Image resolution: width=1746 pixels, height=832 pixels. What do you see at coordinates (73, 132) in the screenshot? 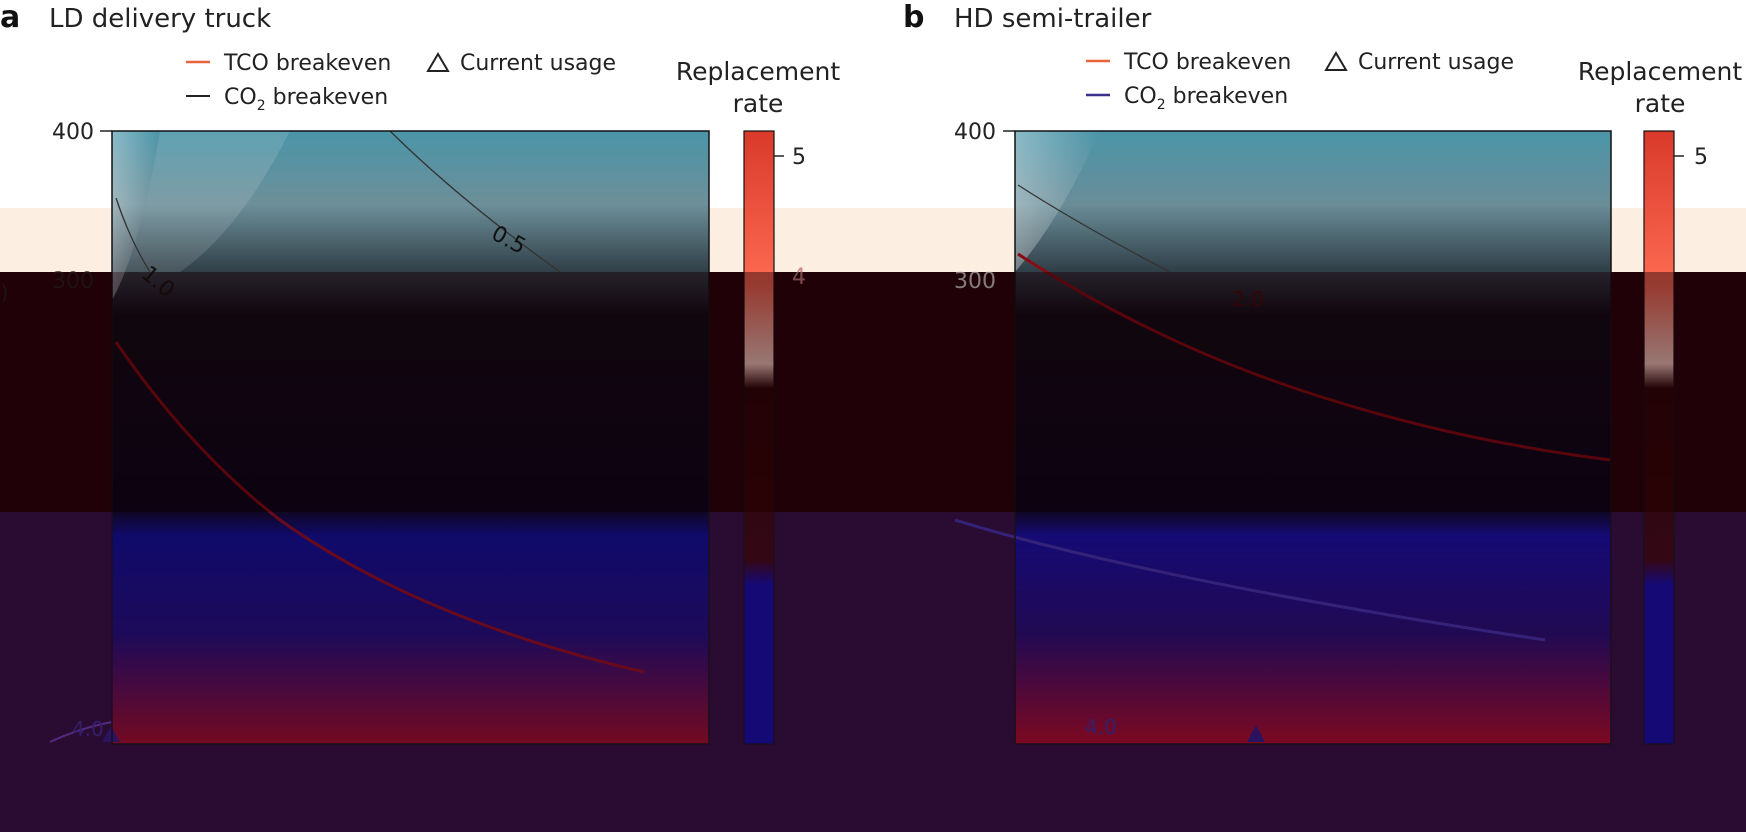
I see `y-tick-label-a-400: 400` at bounding box center [73, 132].